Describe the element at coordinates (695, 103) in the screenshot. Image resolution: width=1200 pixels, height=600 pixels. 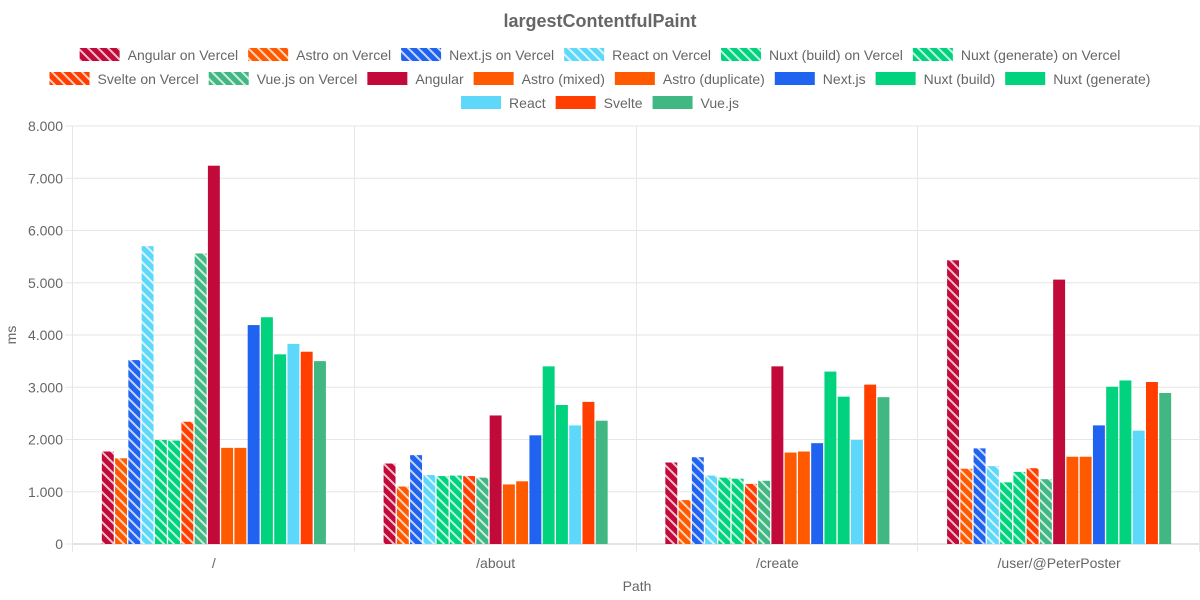
I see `legend-item-vue-js: Vue.js` at that location.